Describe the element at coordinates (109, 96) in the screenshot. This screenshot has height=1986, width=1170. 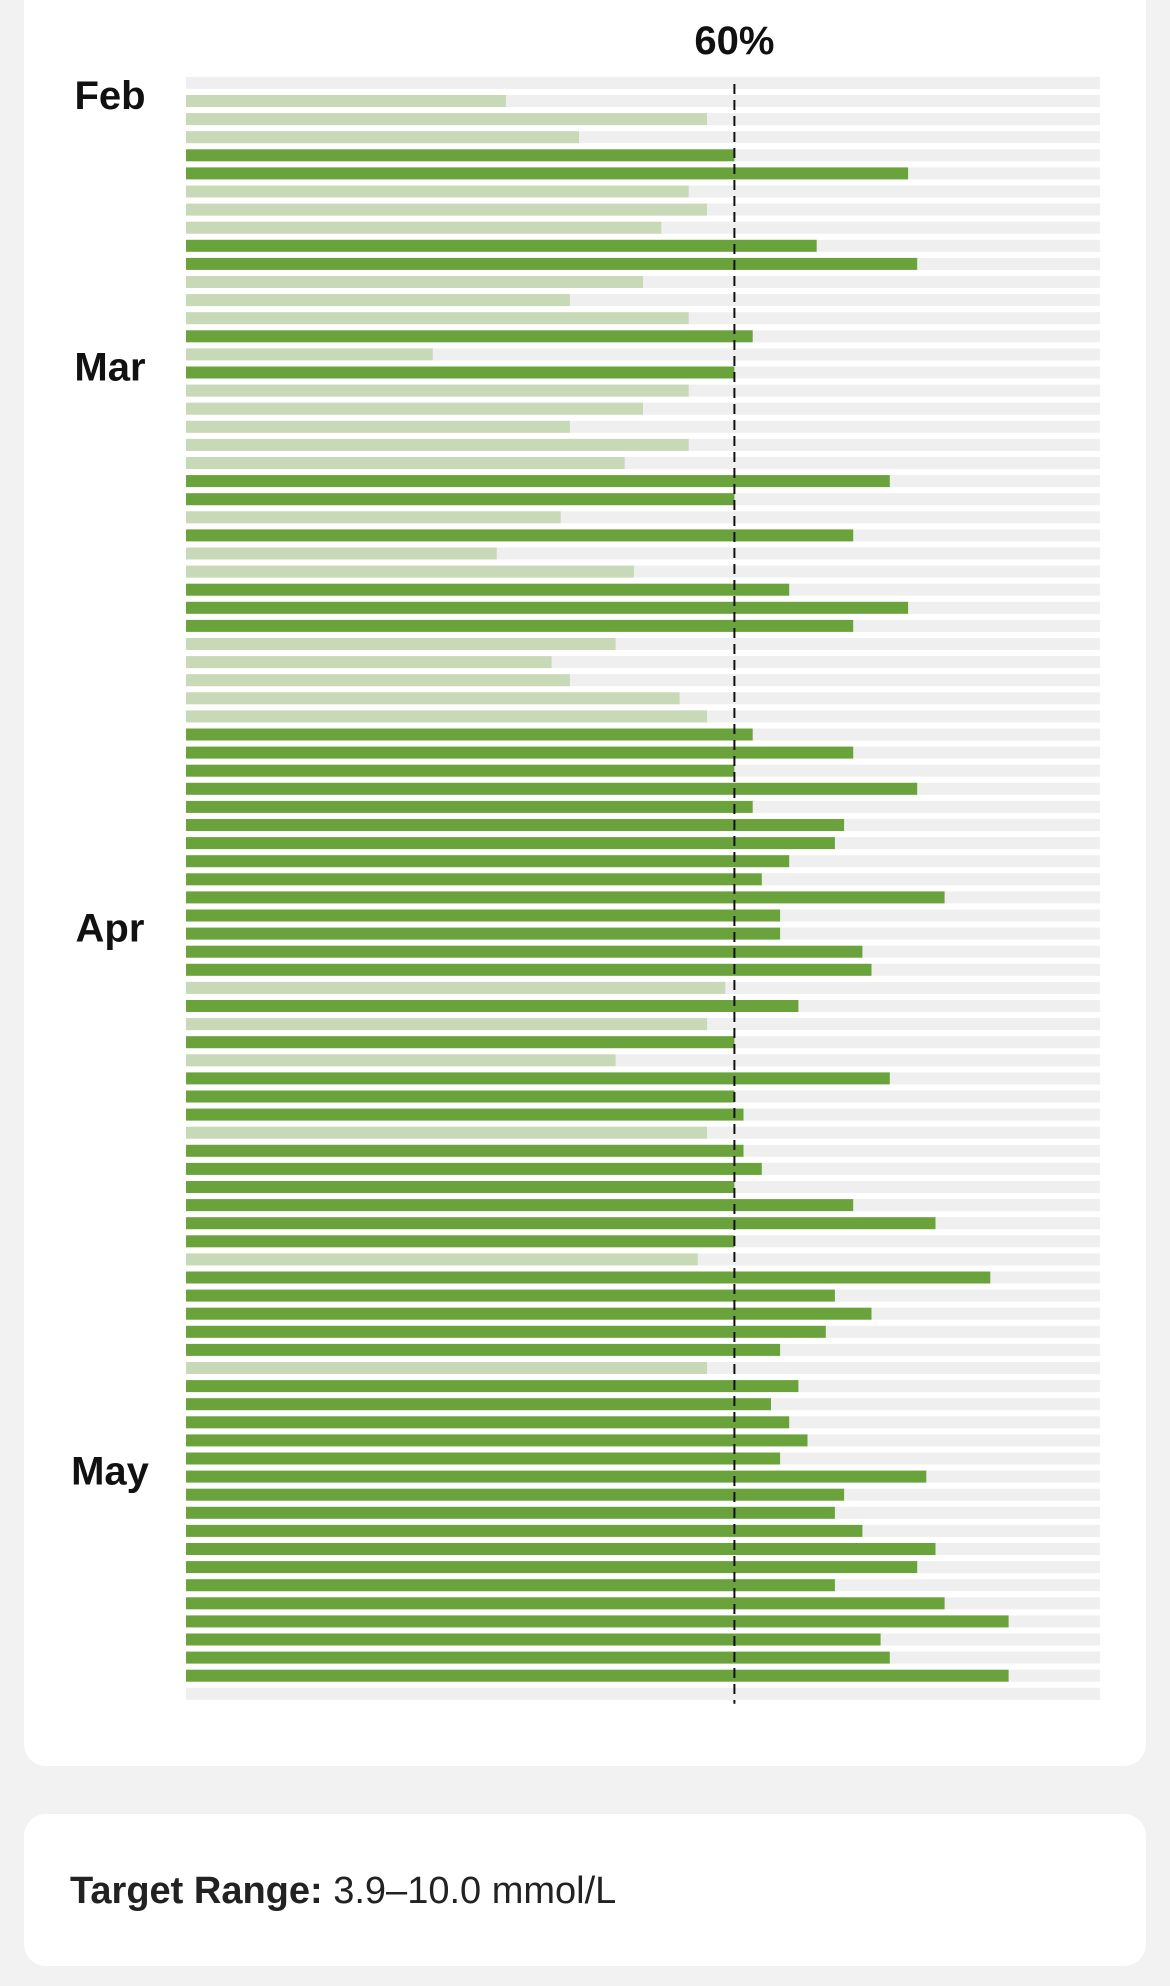
I see `month-label: Feb` at that location.